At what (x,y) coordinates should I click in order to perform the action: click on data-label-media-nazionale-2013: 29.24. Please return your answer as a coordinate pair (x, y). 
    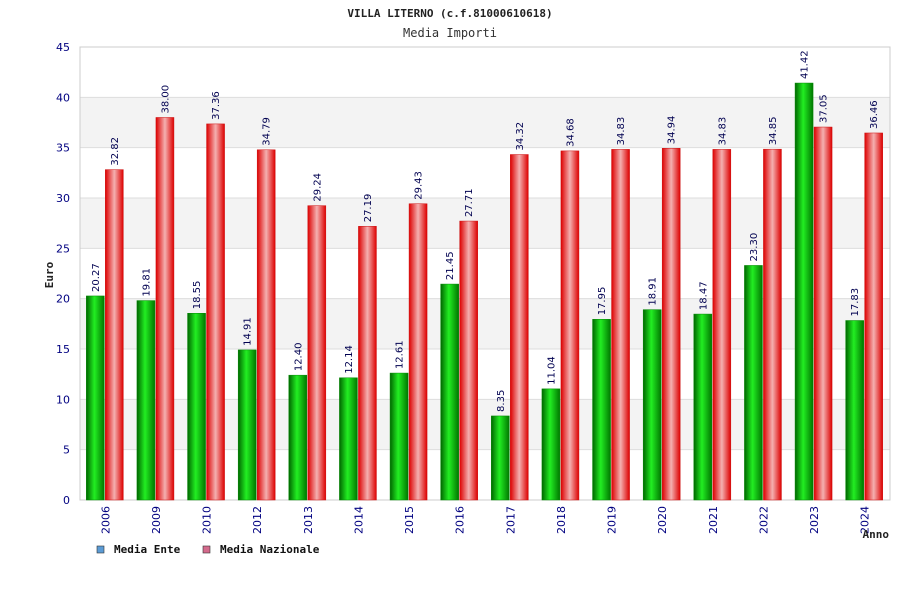
    Looking at the image, I should click on (317, 187).